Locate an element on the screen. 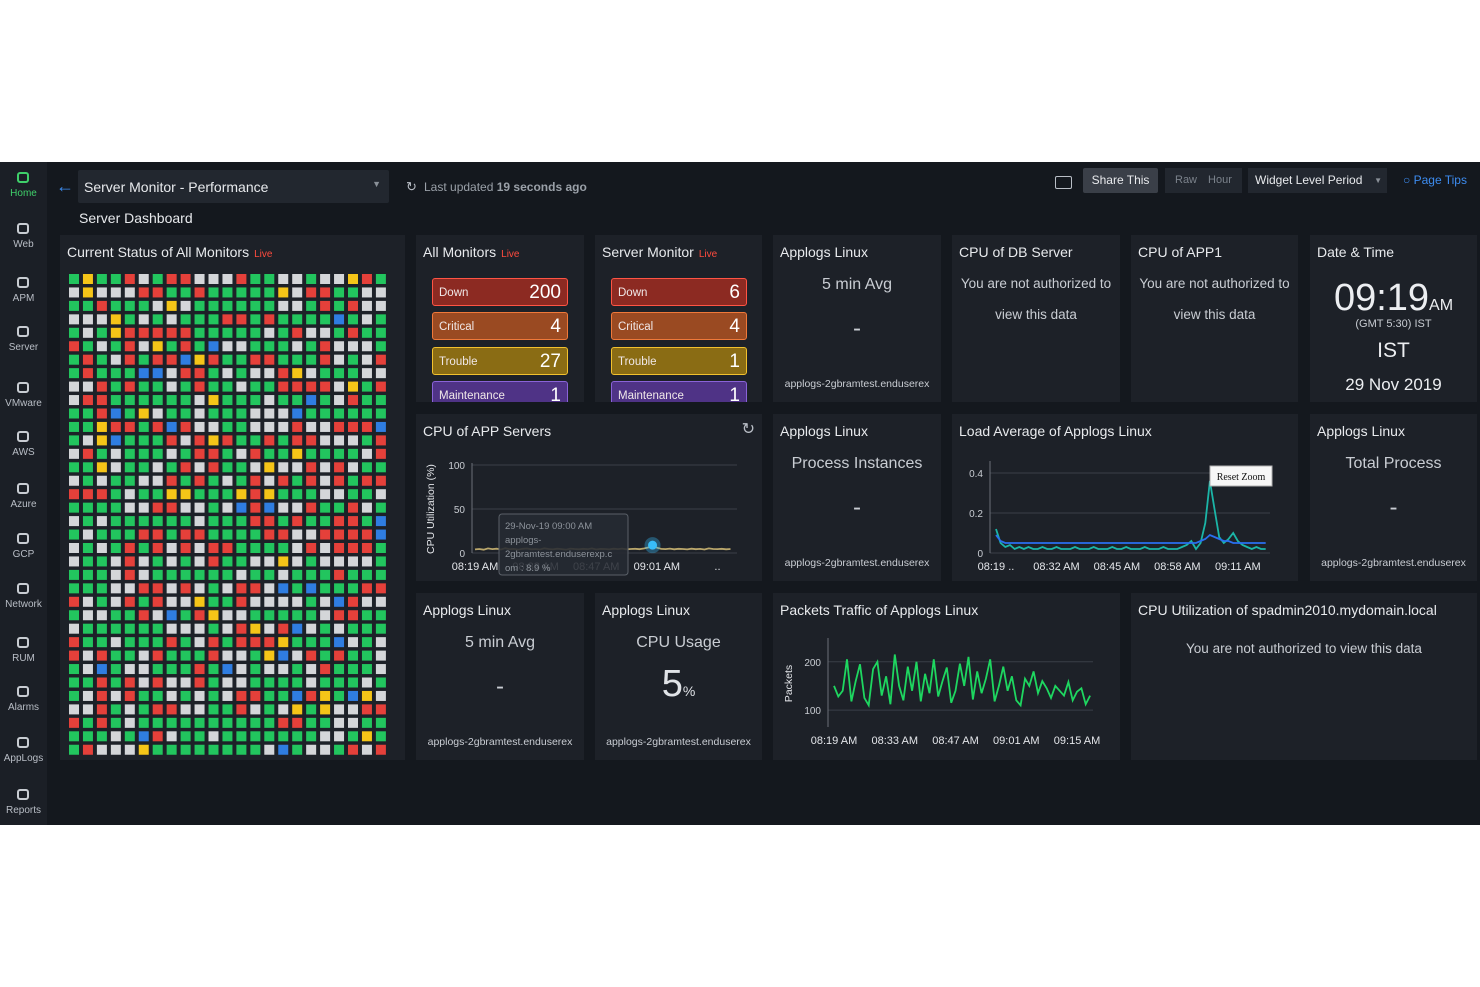 The width and height of the screenshot is (1480, 987). hour: Hour is located at coordinates (1220, 180).